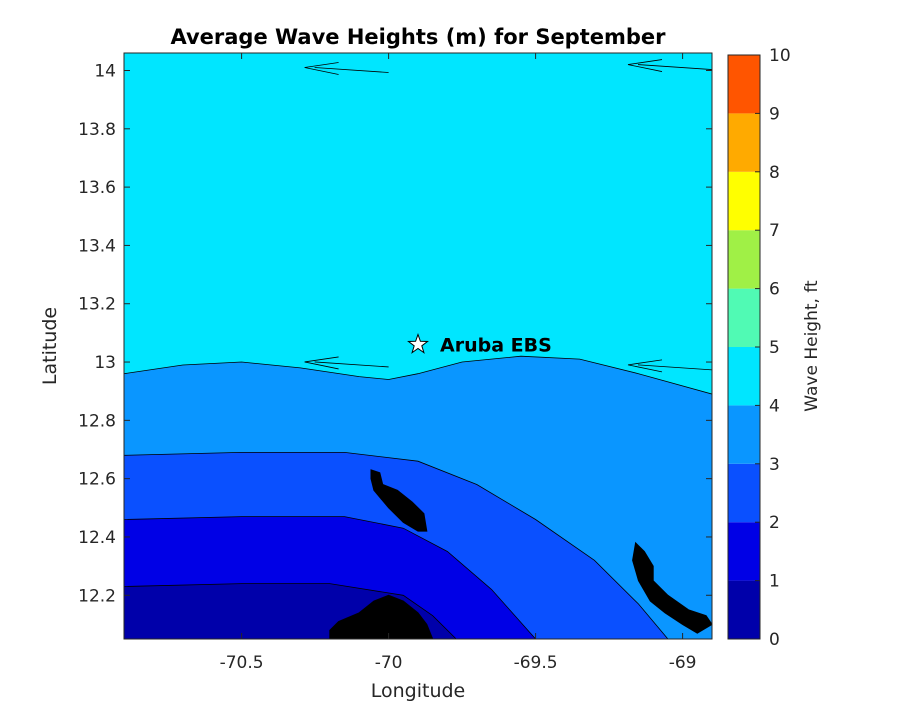  What do you see at coordinates (418, 691) in the screenshot?
I see `x-axis-label: Longitude` at bounding box center [418, 691].